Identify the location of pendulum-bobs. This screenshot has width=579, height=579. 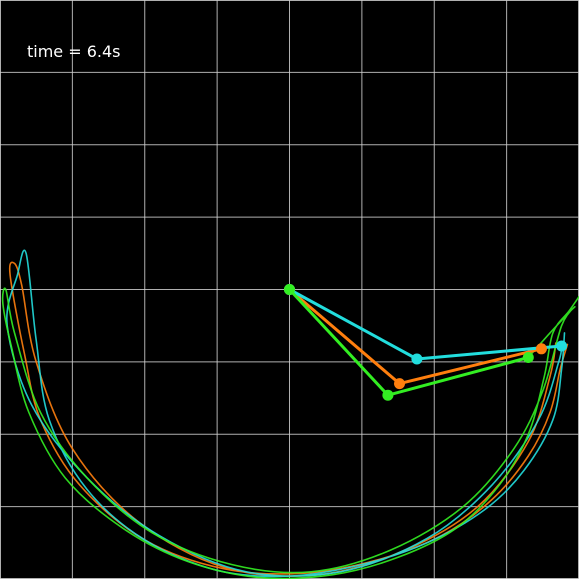
(426, 342).